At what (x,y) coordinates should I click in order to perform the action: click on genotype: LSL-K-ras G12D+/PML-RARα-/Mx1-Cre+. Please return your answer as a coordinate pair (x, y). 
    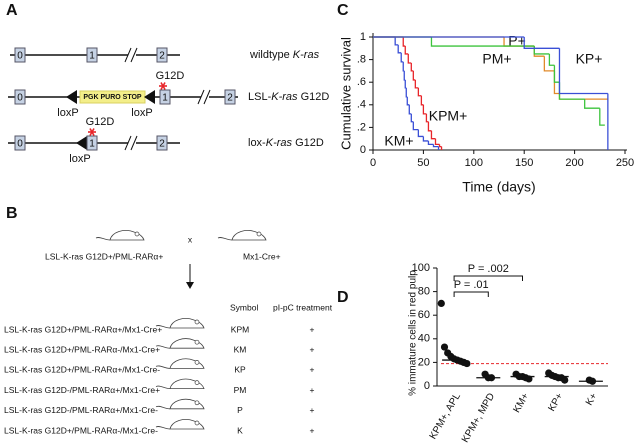
    Looking at the image, I should click on (82, 349).